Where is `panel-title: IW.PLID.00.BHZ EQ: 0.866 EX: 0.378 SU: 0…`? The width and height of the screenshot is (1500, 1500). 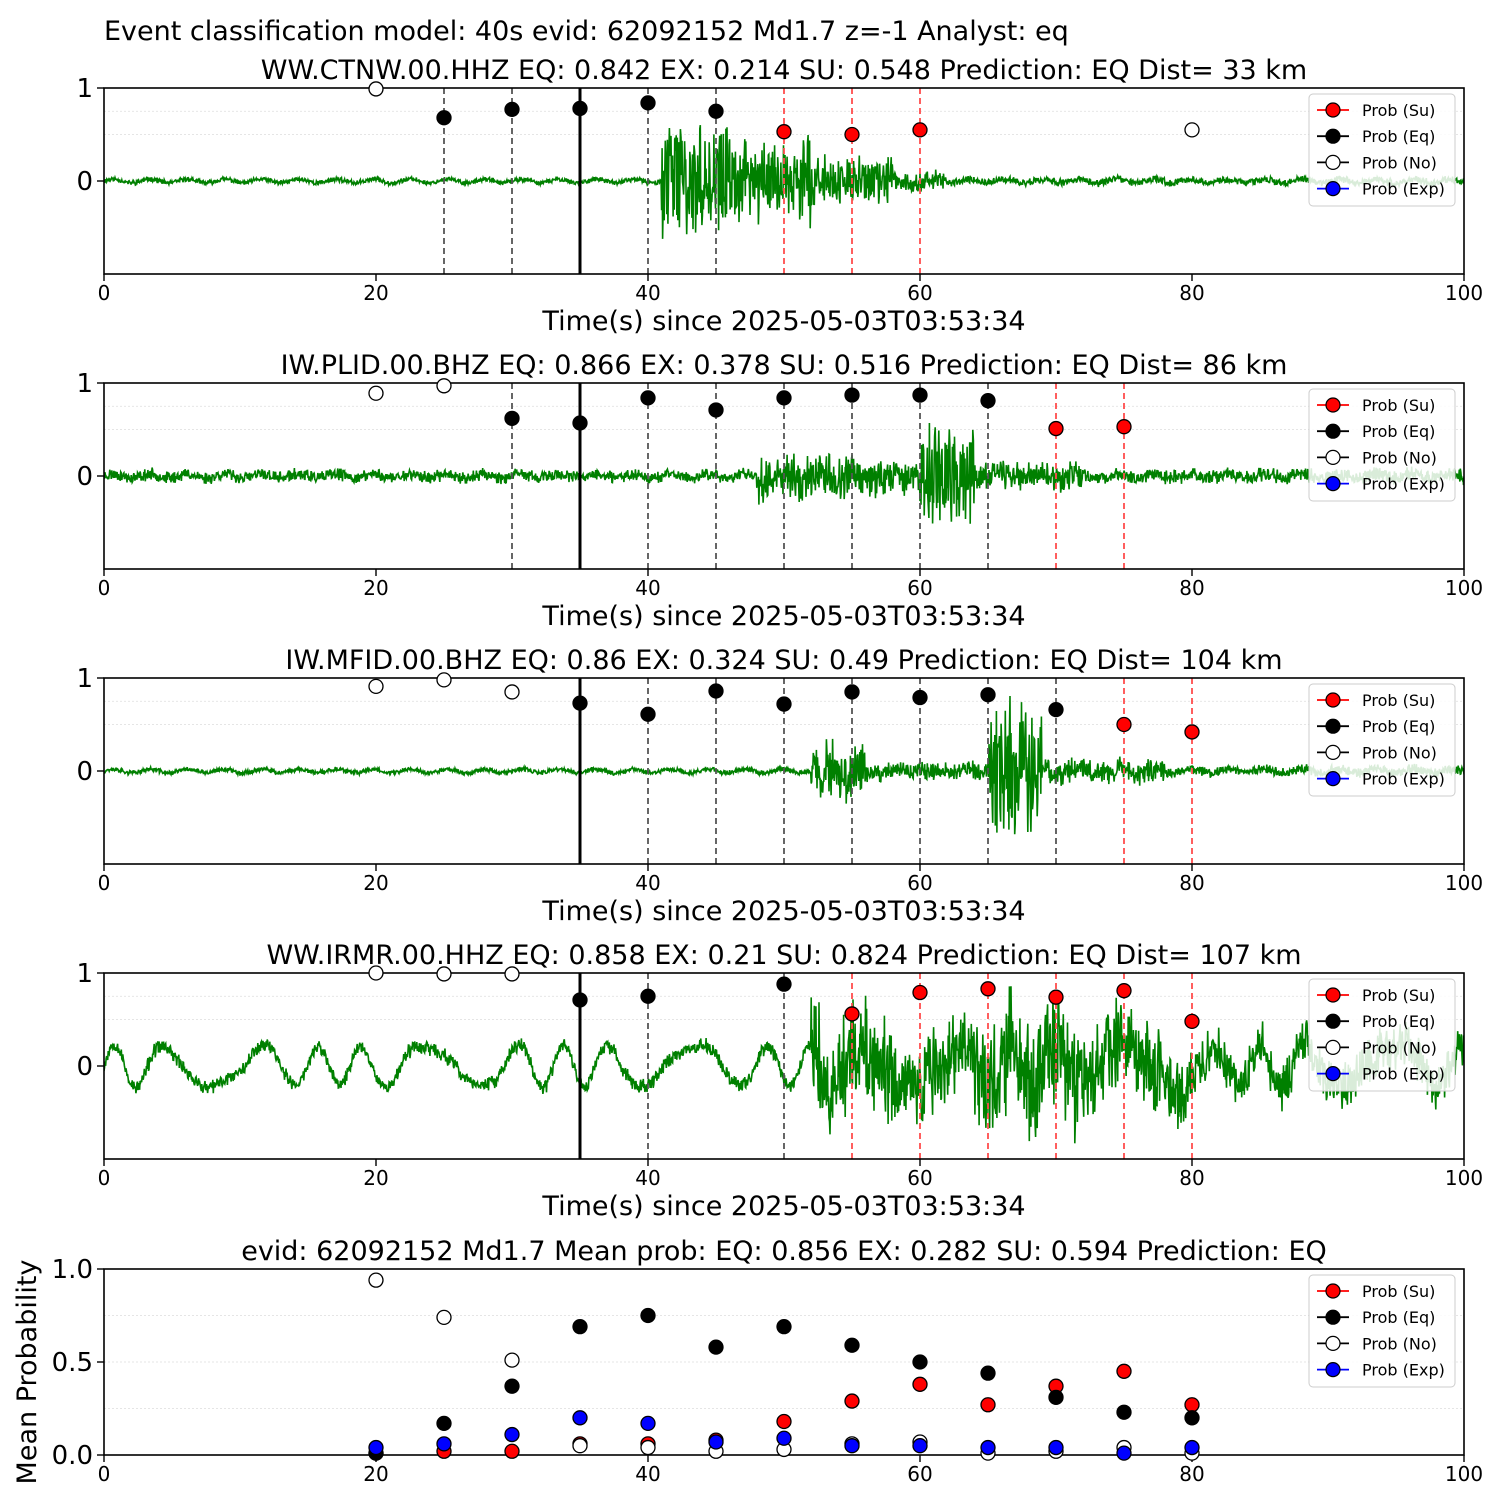 panel-title: IW.PLID.00.BHZ EQ: 0.866 EX: 0.378 SU: 0… is located at coordinates (784, 365).